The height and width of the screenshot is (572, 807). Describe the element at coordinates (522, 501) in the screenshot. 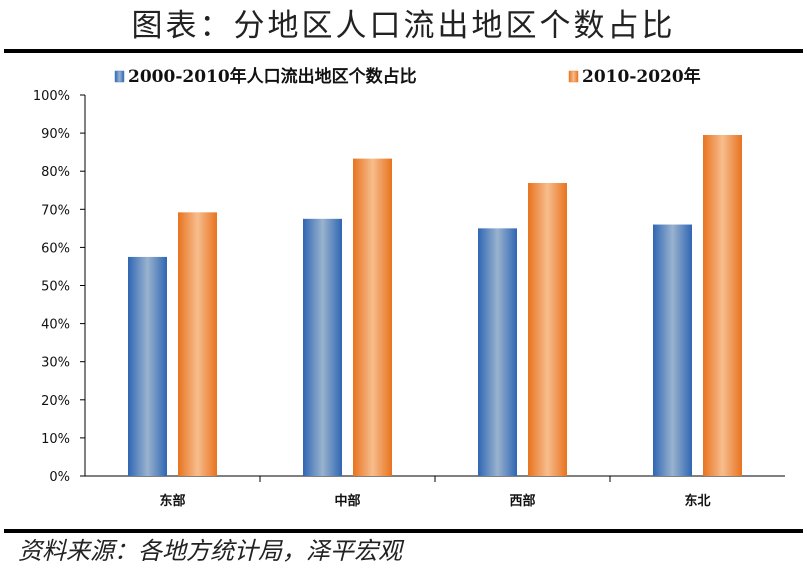

I see `x-tick-label: 西部` at that location.